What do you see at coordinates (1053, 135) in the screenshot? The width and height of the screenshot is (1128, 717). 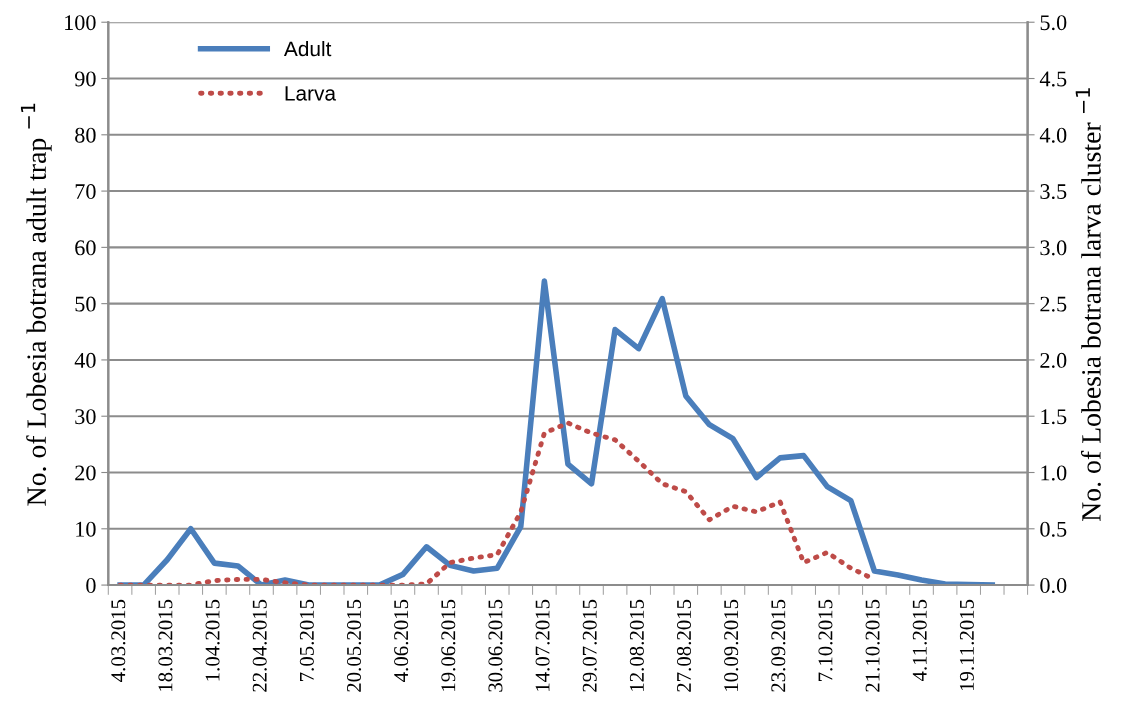 I see `y2-tick-label: 4.0` at bounding box center [1053, 135].